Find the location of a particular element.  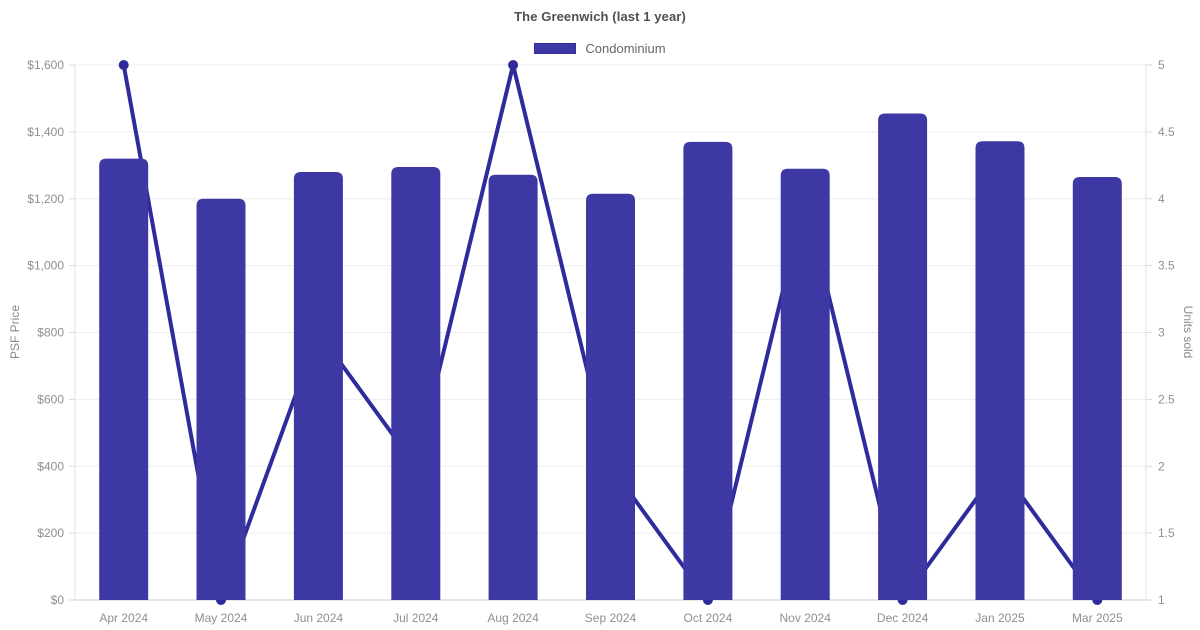

y-axis-tick-label: 5 is located at coordinates (1161, 65).